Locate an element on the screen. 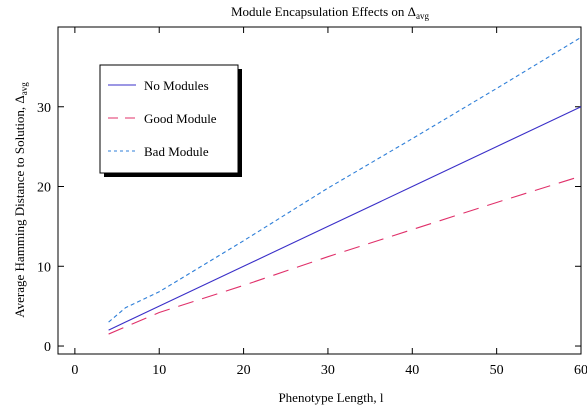 Image resolution: width=587 pixels, height=412 pixels. x-tick-label: 30 is located at coordinates (328, 370).